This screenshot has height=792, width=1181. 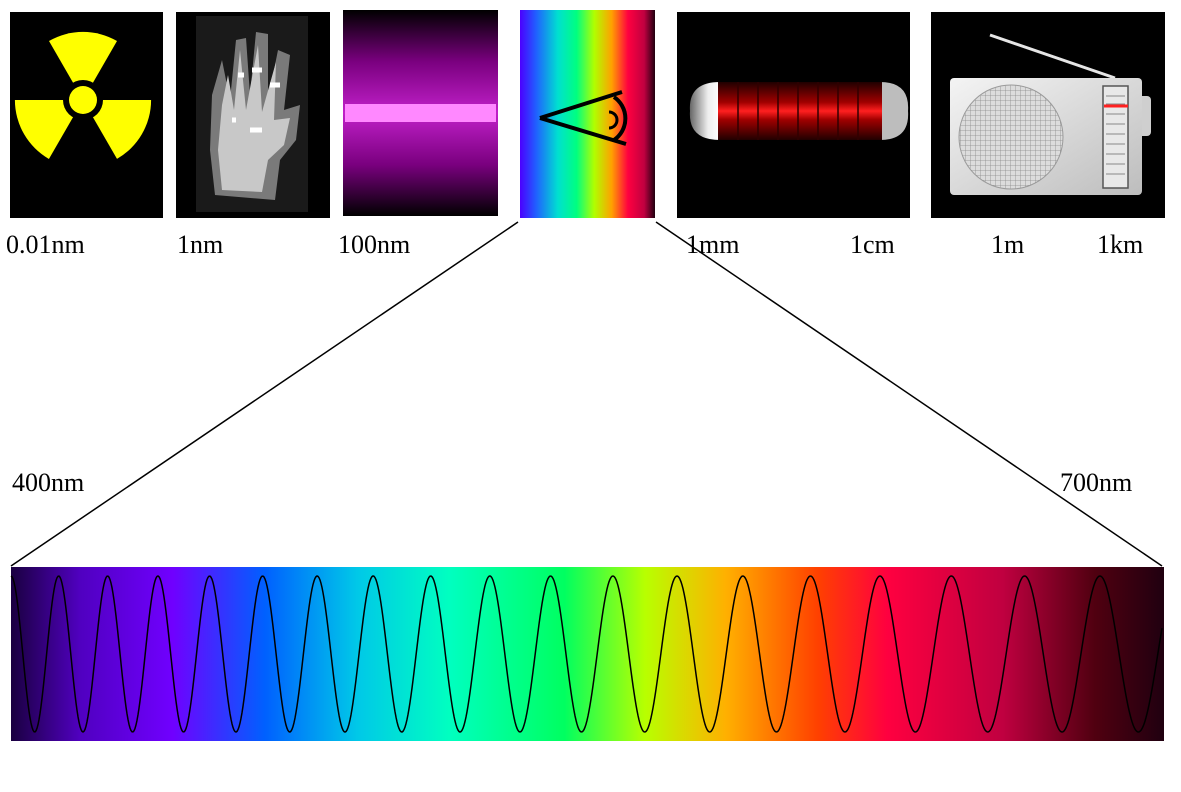 I want to click on xray-hand-icon, so click(x=255, y=116).